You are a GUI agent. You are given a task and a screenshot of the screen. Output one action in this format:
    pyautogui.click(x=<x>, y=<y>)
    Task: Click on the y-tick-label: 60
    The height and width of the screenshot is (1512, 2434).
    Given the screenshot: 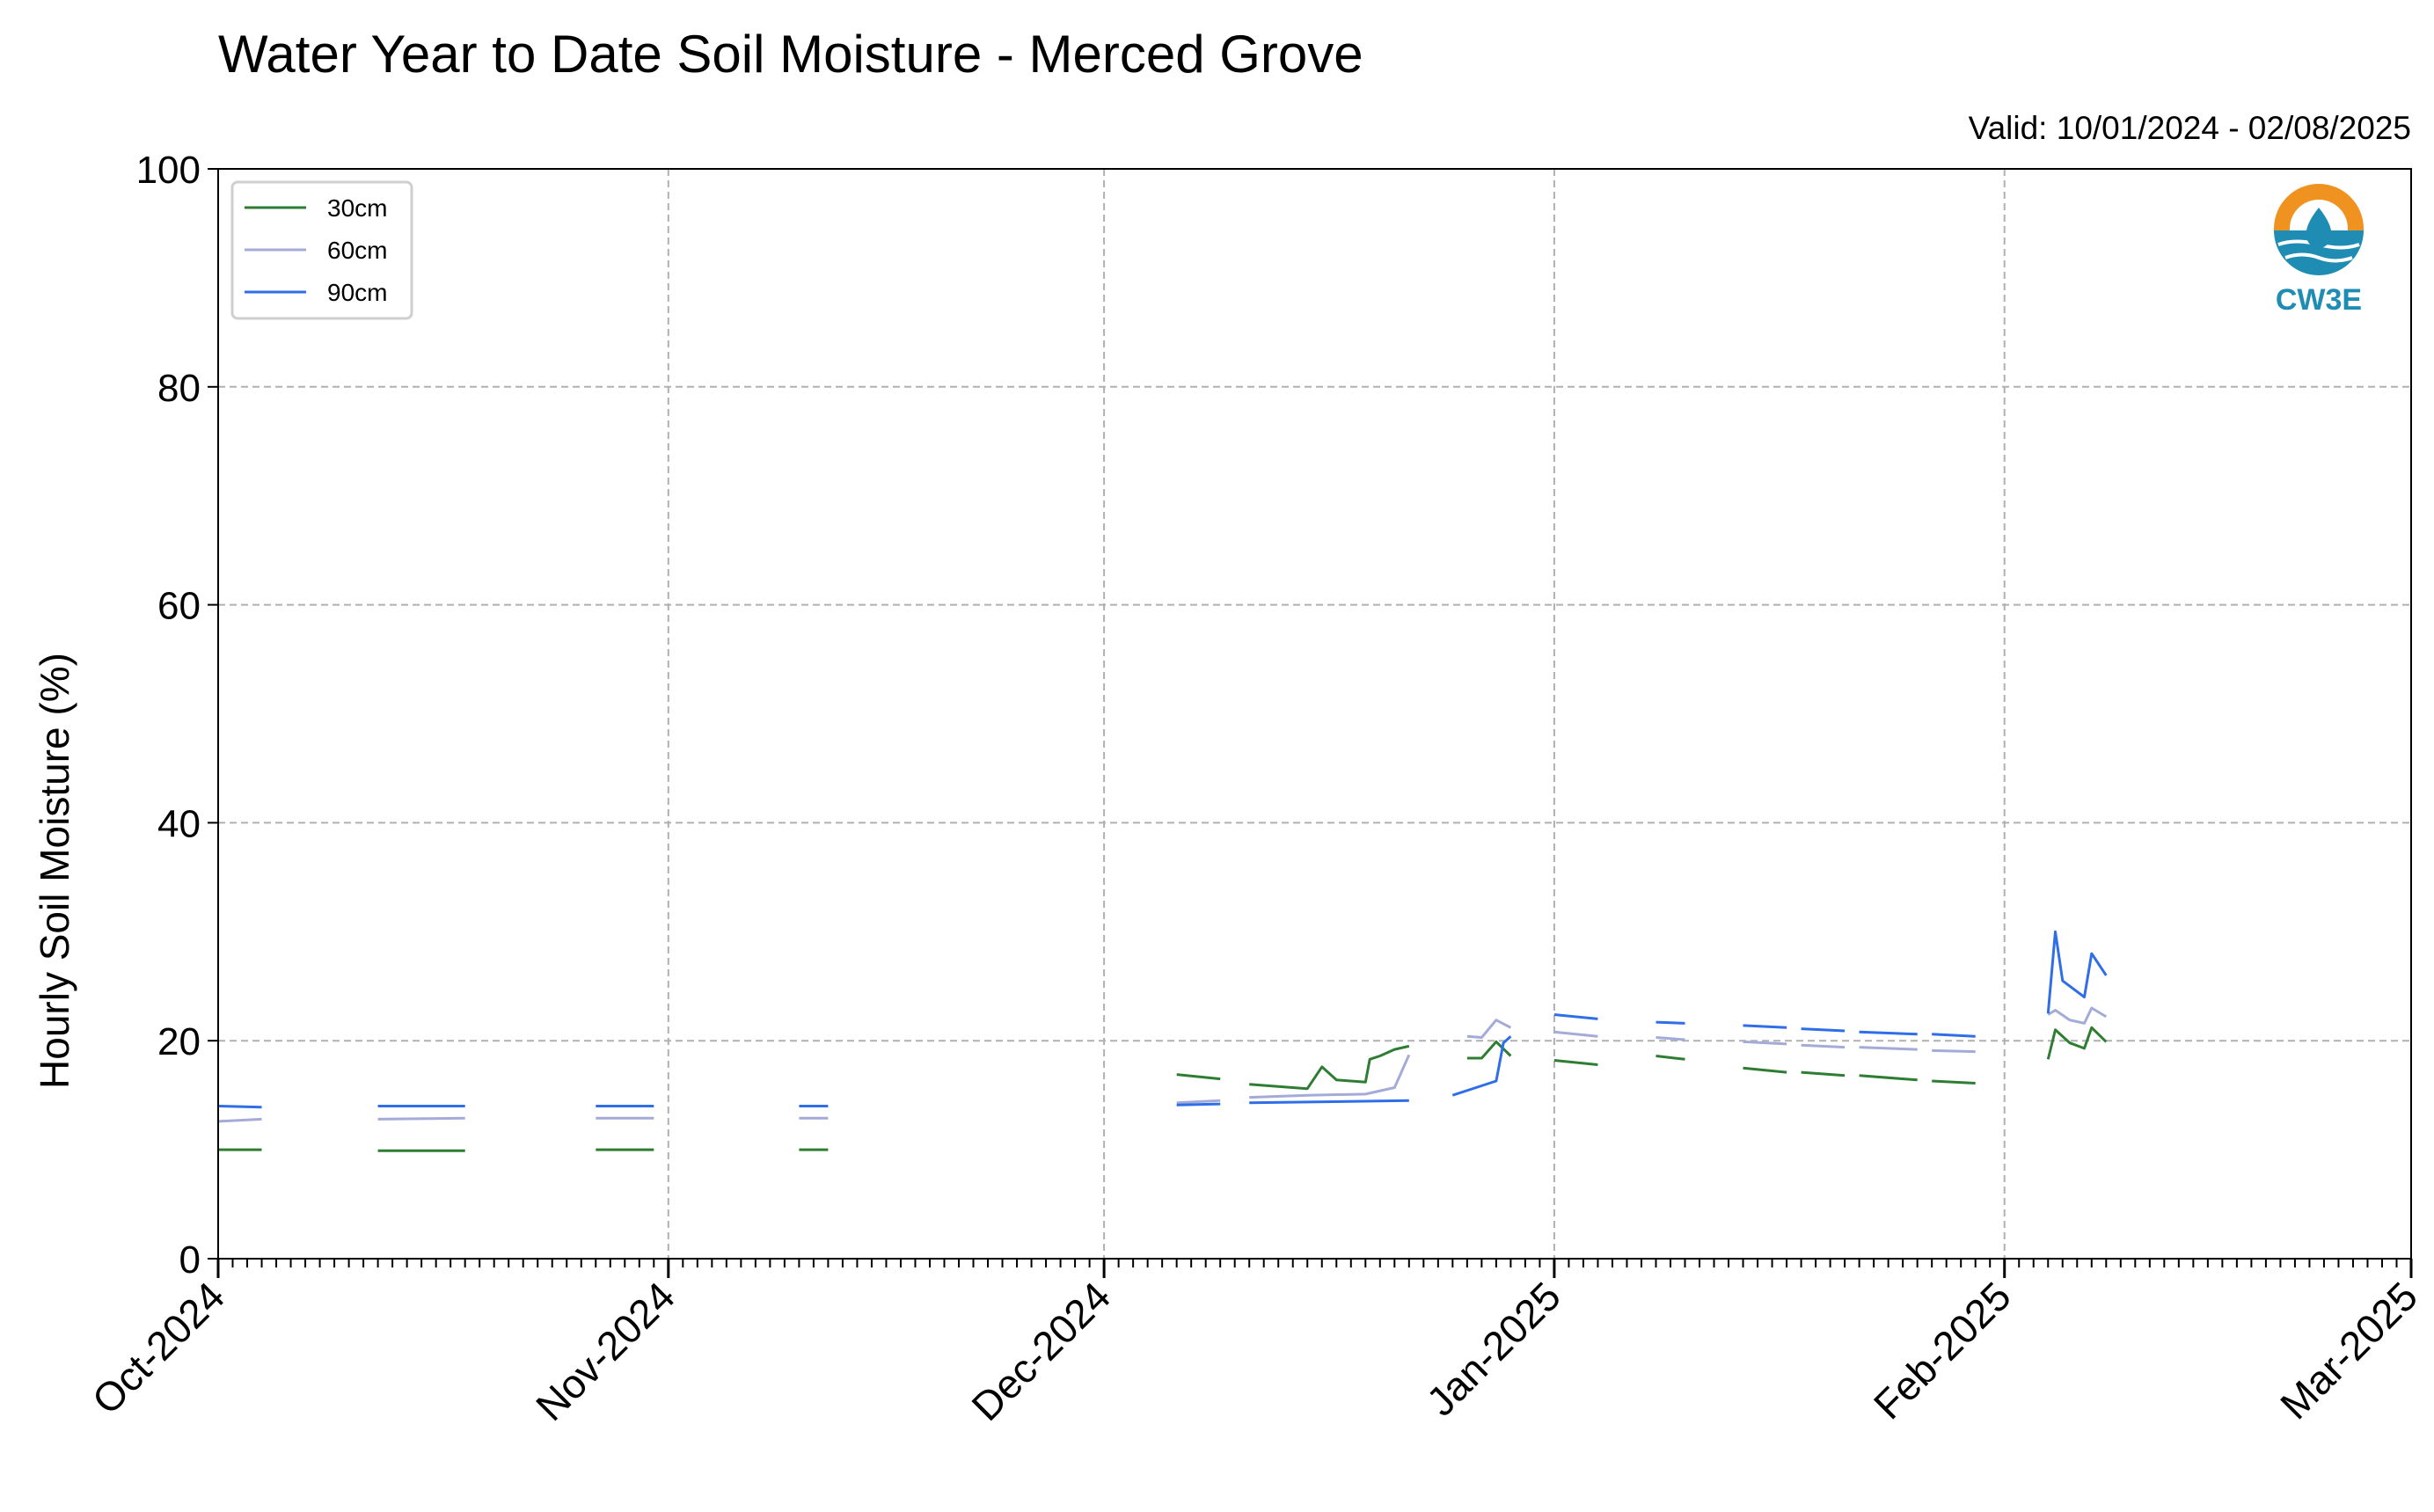 What is the action you would take?
    pyautogui.click(x=179, y=606)
    